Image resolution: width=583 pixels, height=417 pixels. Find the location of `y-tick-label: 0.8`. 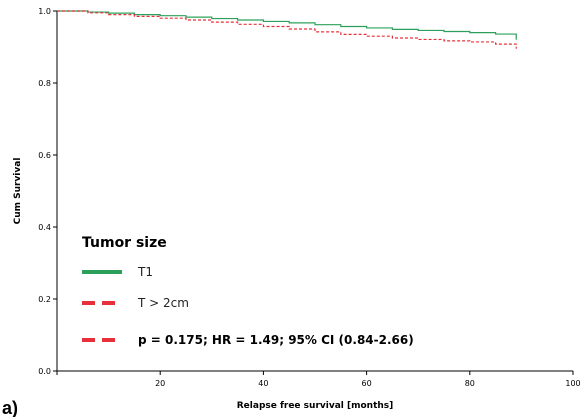

y-tick-label: 0.8 is located at coordinates (44, 83).